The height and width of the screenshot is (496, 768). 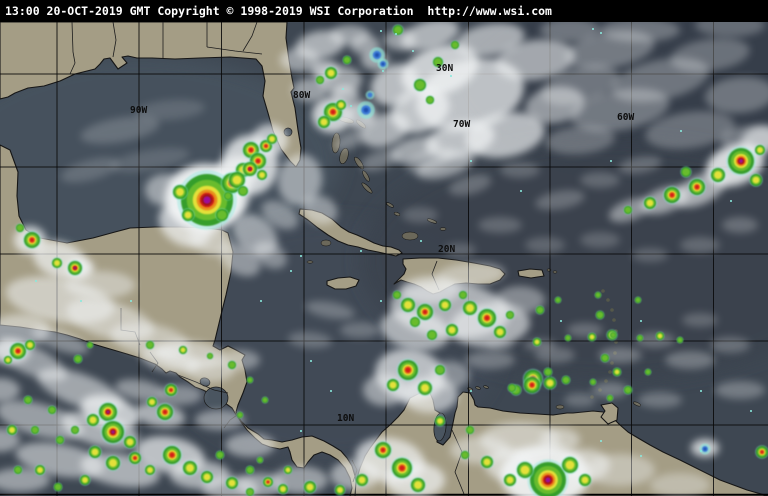 I want to click on longitude-label: 60W, so click(x=625, y=117).